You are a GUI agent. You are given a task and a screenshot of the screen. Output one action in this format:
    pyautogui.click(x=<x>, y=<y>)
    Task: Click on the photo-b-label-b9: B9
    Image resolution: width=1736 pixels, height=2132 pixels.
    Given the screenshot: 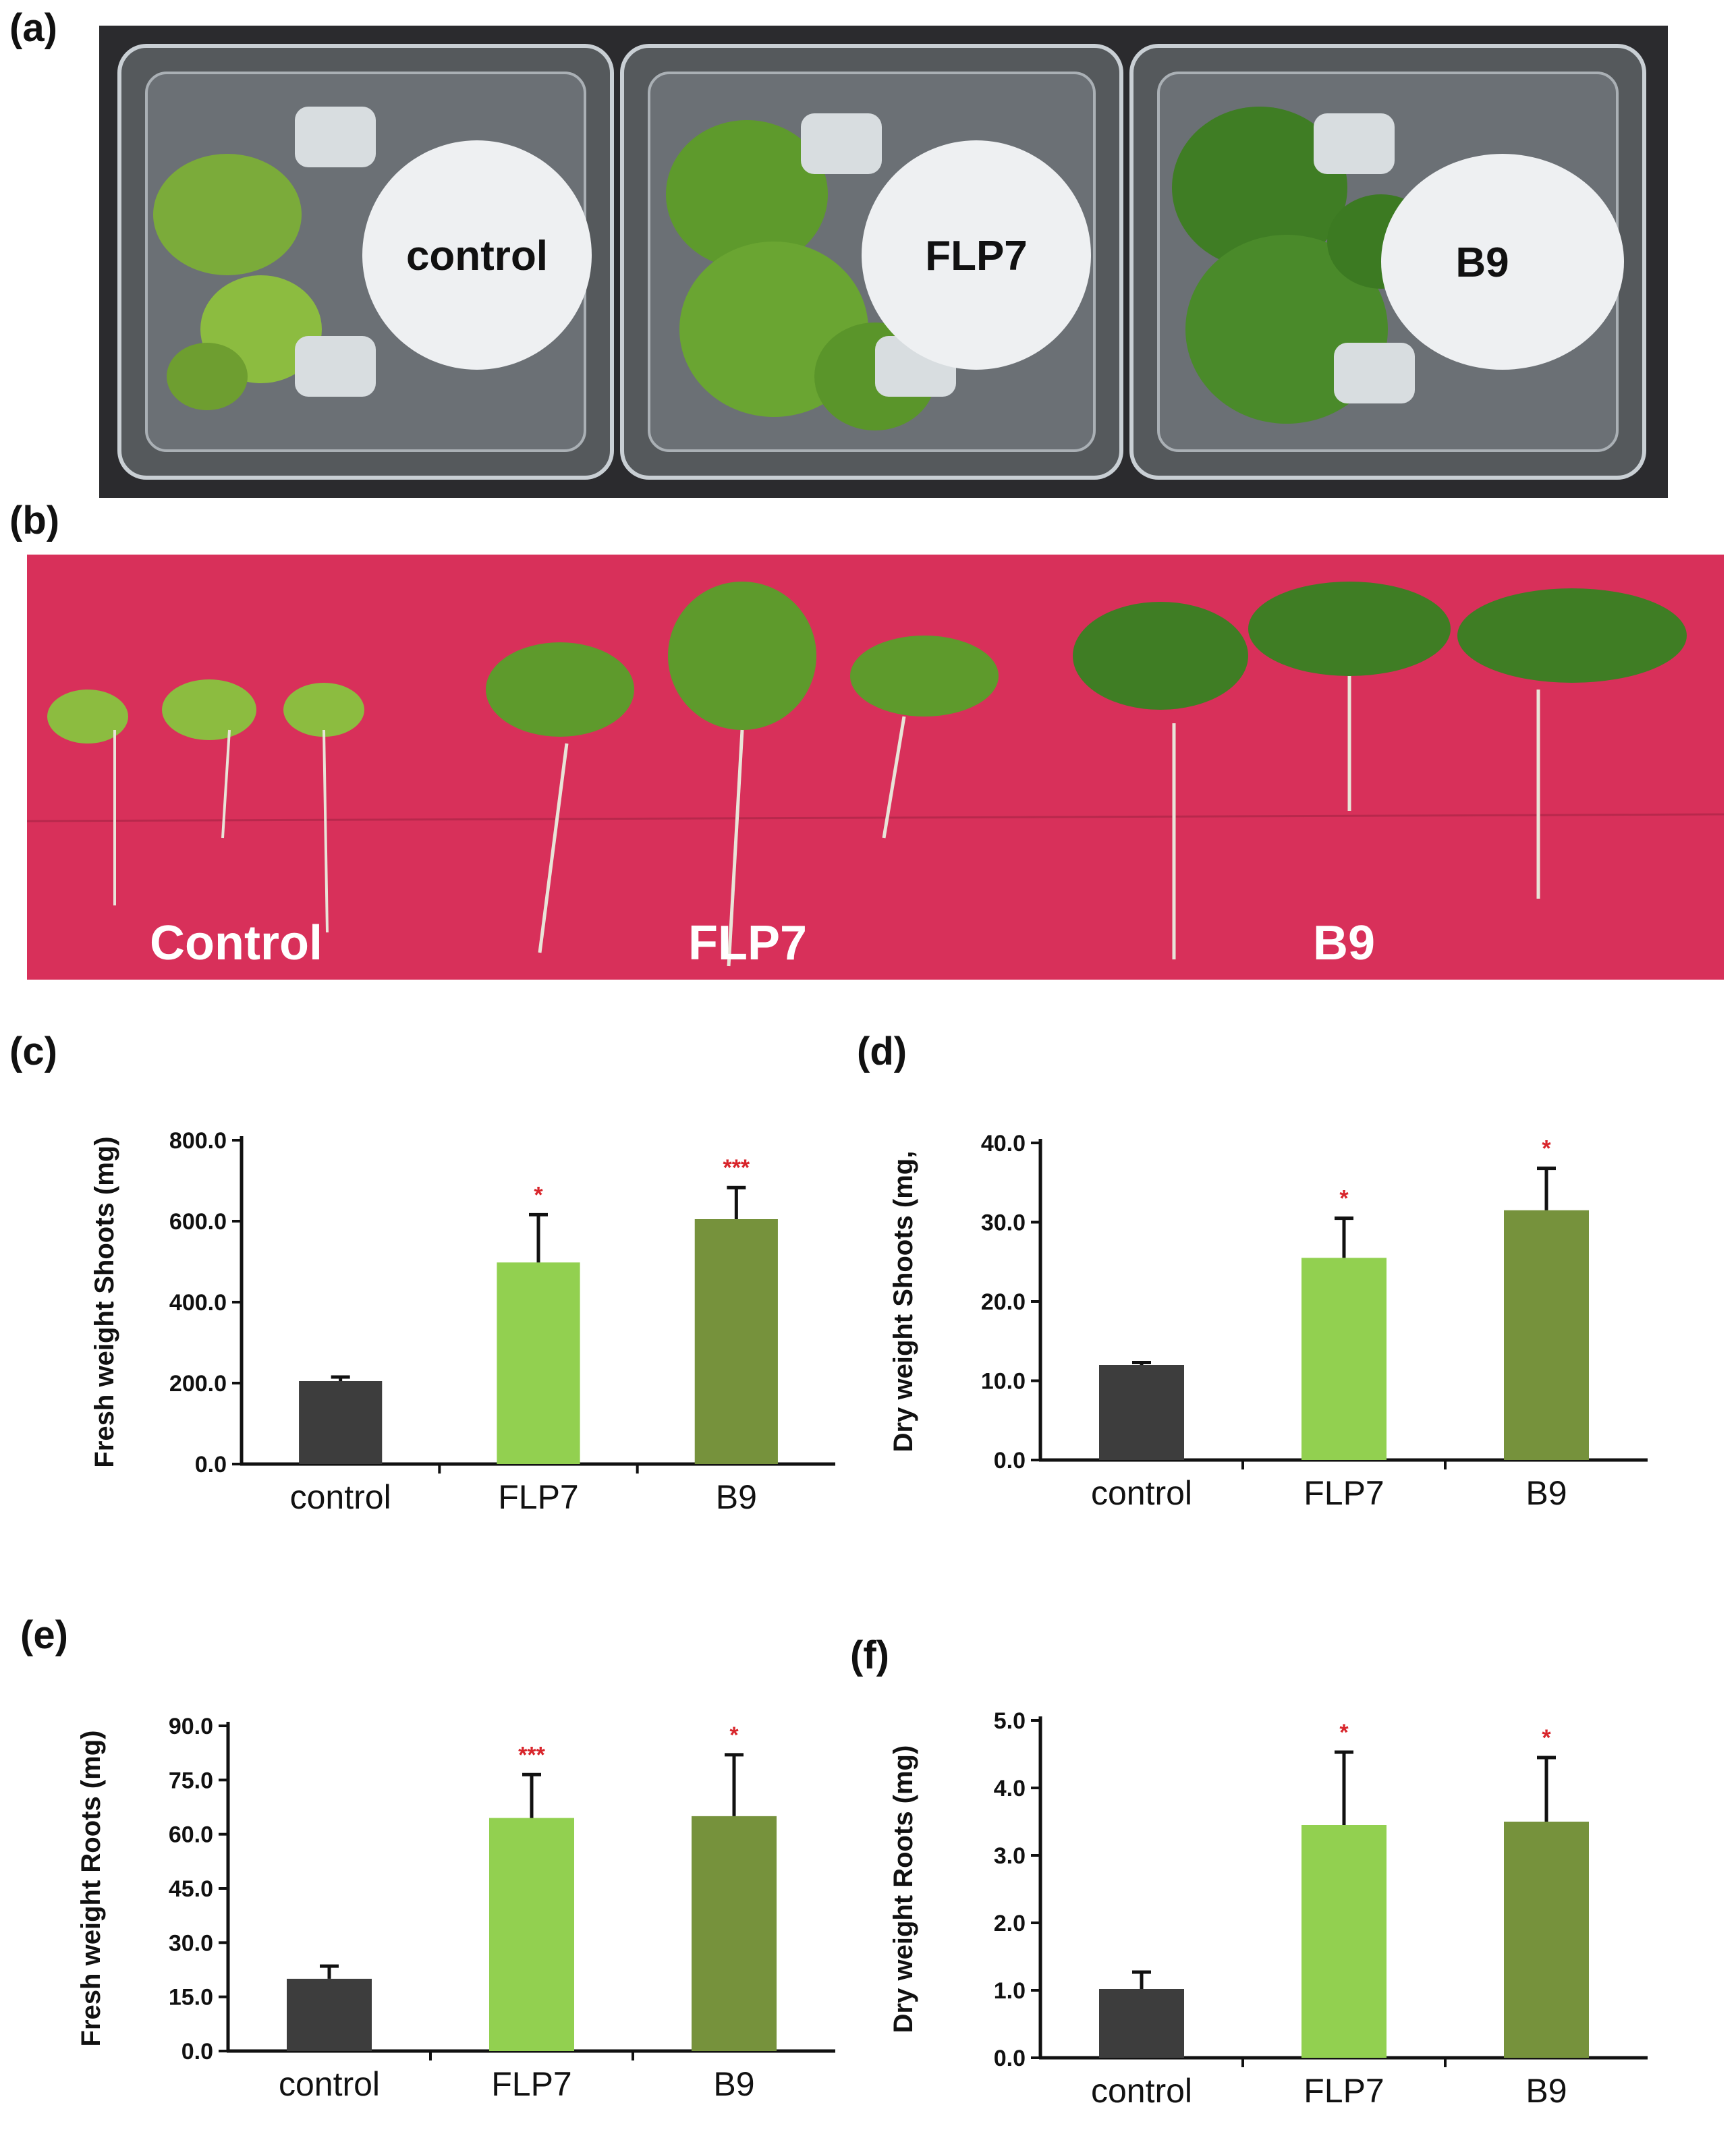 What is the action you would take?
    pyautogui.click(x=1344, y=943)
    